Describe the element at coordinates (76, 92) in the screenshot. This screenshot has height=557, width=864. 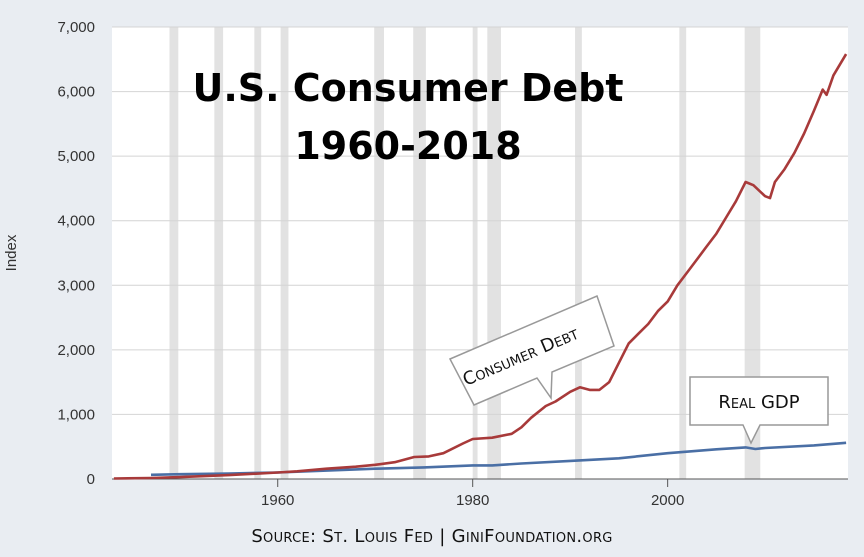
I see `y-tick-label: 6,000` at that location.